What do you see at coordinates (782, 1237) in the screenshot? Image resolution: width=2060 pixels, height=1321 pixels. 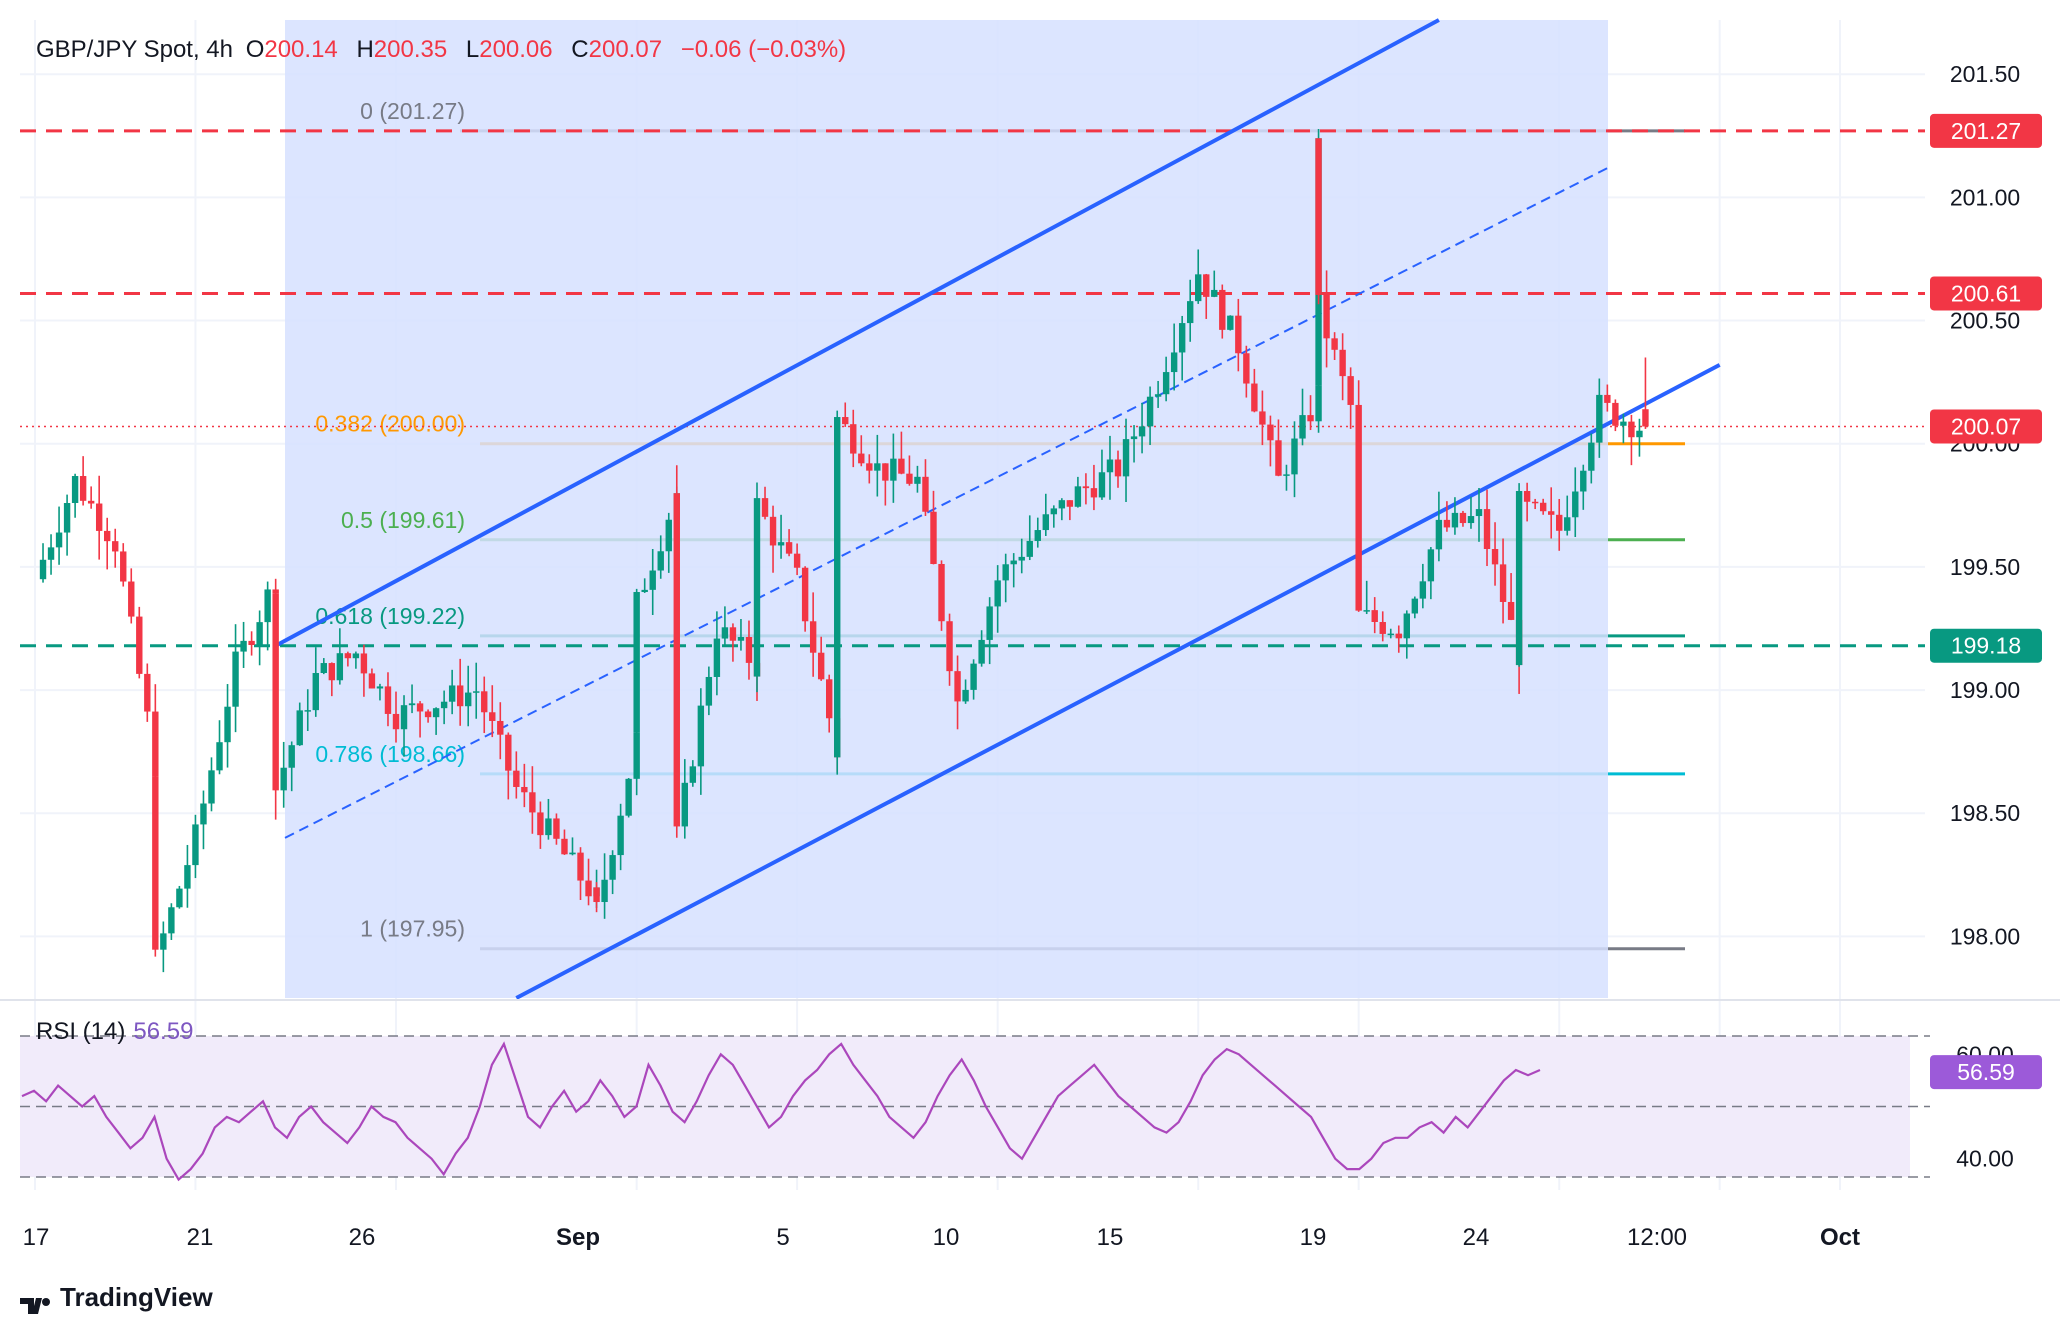 I see `x-tick-label: 5` at bounding box center [782, 1237].